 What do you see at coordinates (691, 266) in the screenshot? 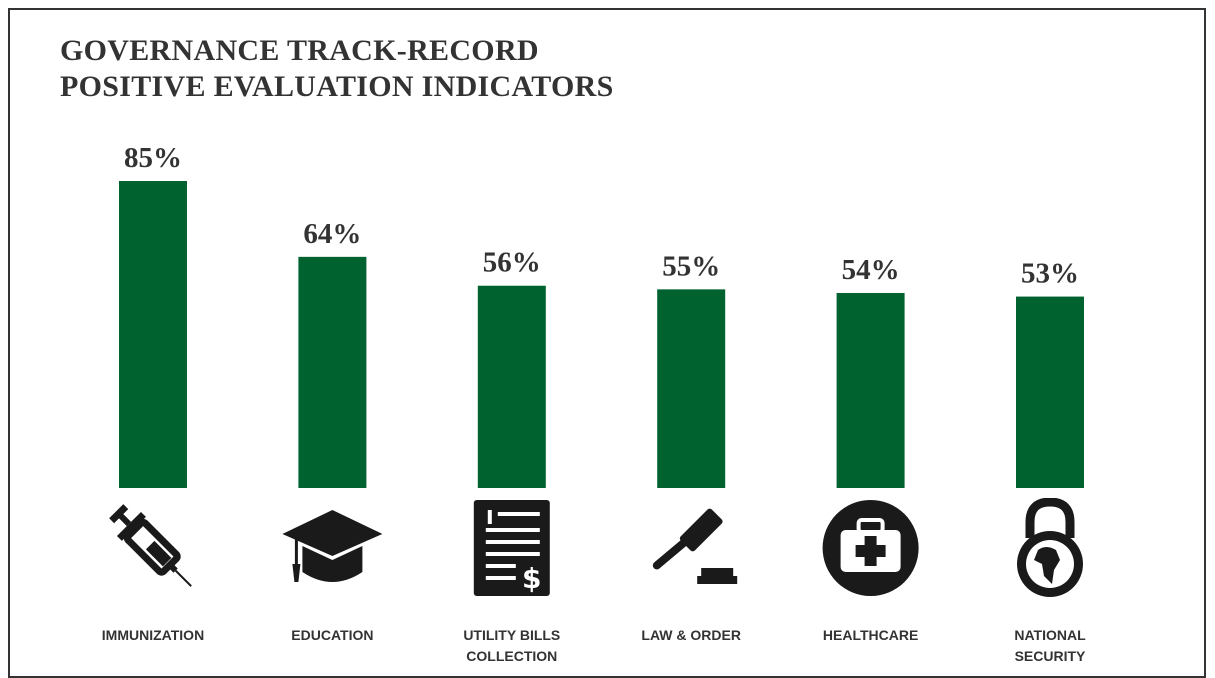
I see `value-label-4: 55%` at bounding box center [691, 266].